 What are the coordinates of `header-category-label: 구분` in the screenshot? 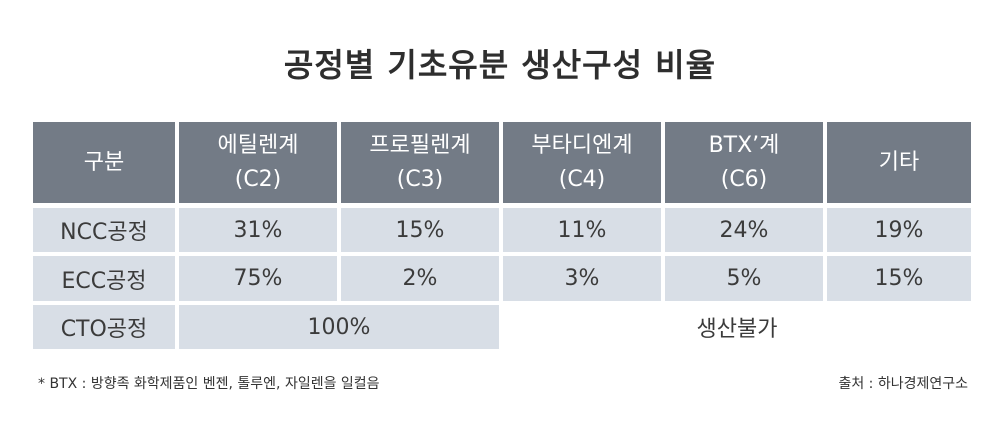 It's located at (104, 162).